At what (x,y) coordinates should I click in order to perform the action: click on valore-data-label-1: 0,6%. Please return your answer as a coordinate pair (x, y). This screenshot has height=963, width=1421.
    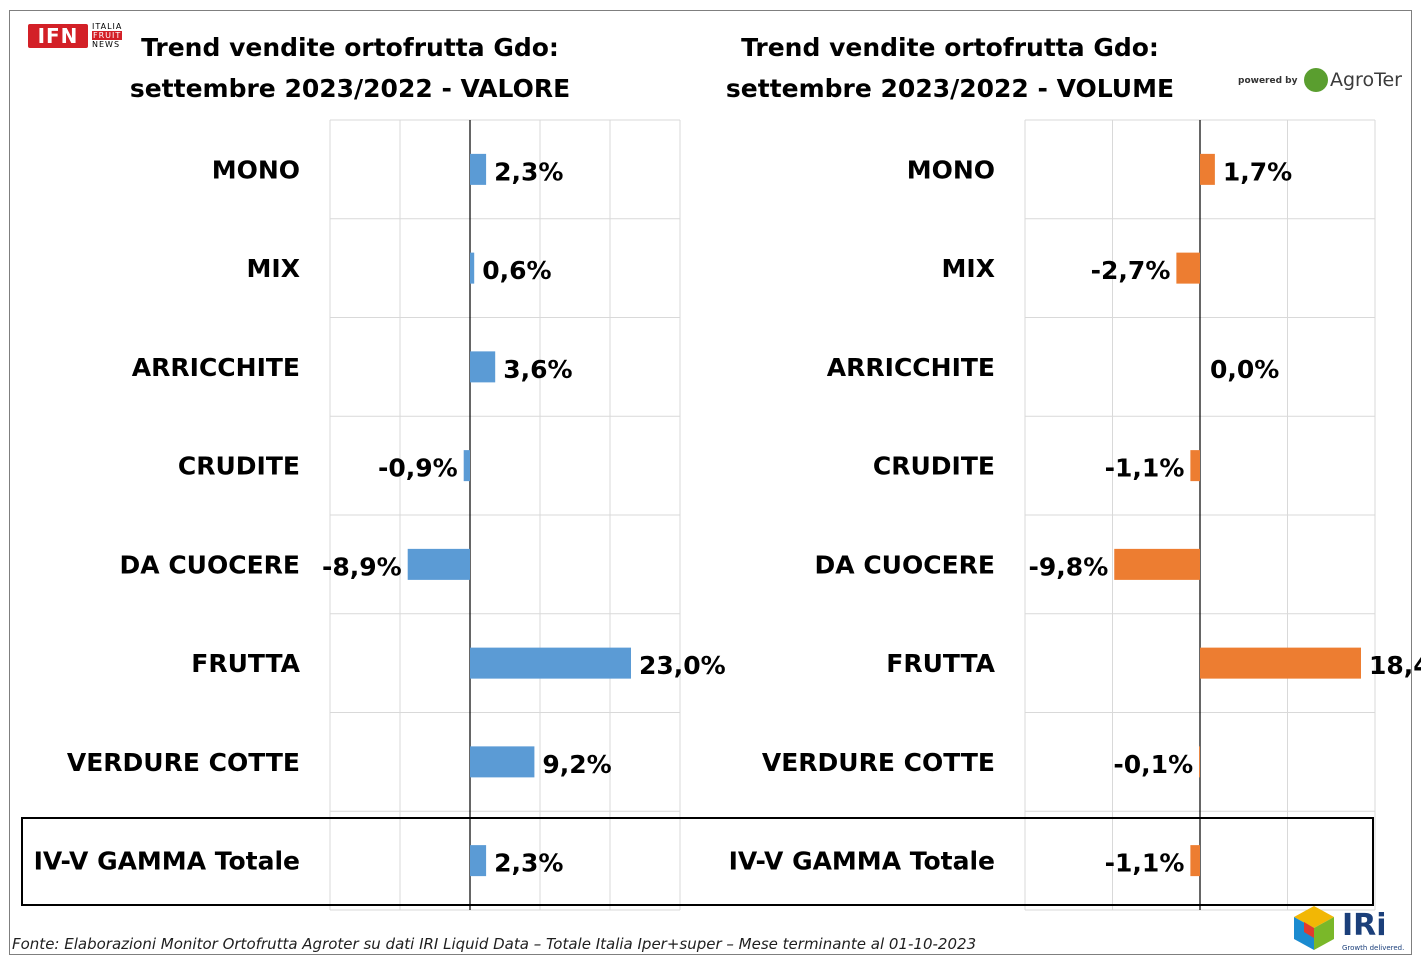
    Looking at the image, I should click on (516, 270).